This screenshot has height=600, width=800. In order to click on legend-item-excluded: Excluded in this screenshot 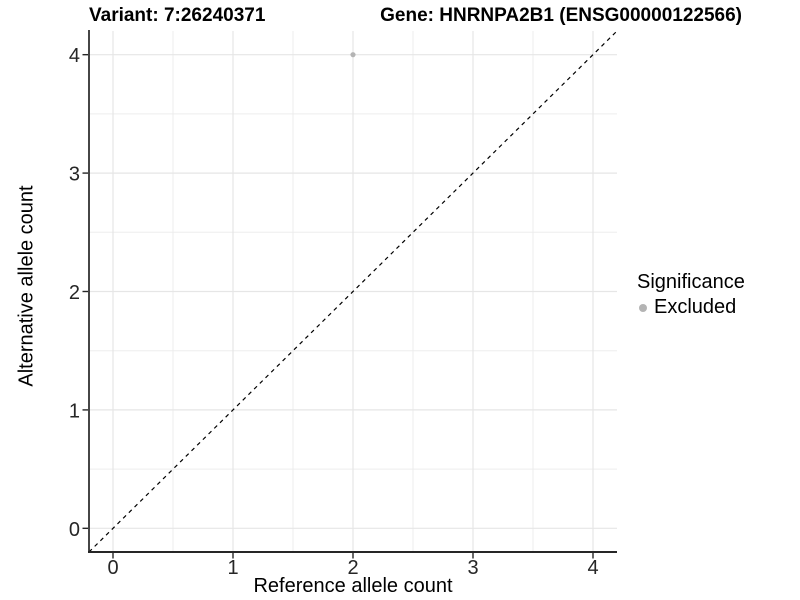, I will do `click(691, 307)`.